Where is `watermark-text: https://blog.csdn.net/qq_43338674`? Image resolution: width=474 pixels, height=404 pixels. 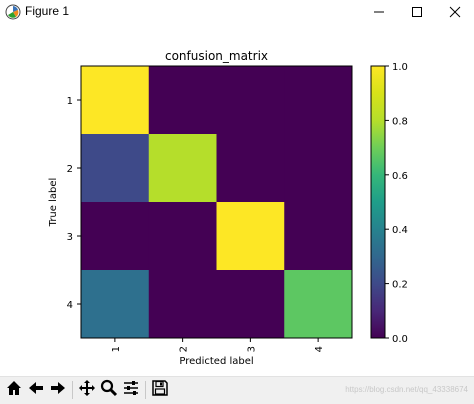
watermark-text: https://blog.csdn.net/qq_43338674 is located at coordinates (406, 389).